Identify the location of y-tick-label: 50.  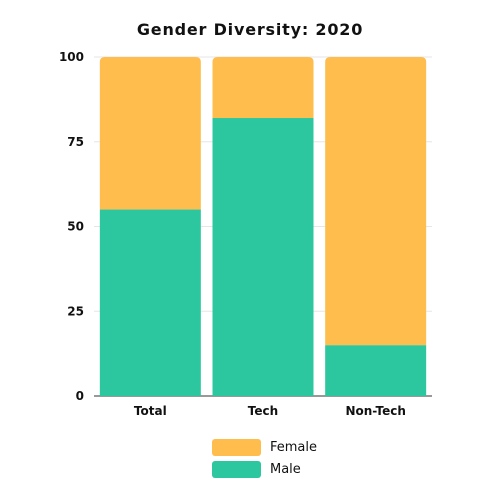
(75, 227).